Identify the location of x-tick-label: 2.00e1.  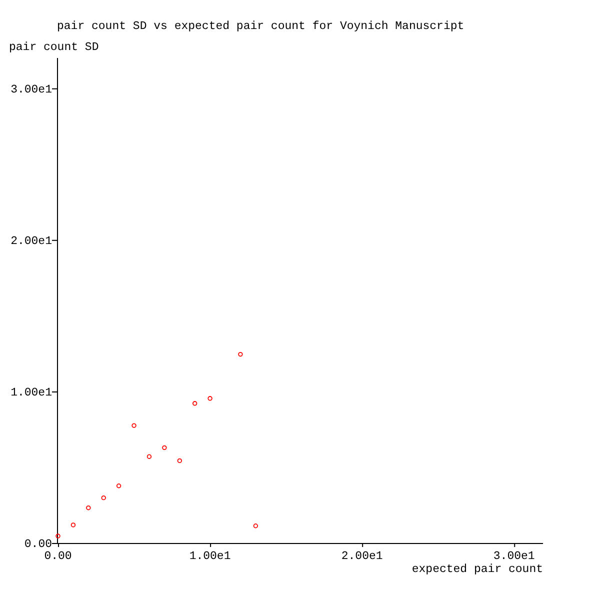
(362, 556).